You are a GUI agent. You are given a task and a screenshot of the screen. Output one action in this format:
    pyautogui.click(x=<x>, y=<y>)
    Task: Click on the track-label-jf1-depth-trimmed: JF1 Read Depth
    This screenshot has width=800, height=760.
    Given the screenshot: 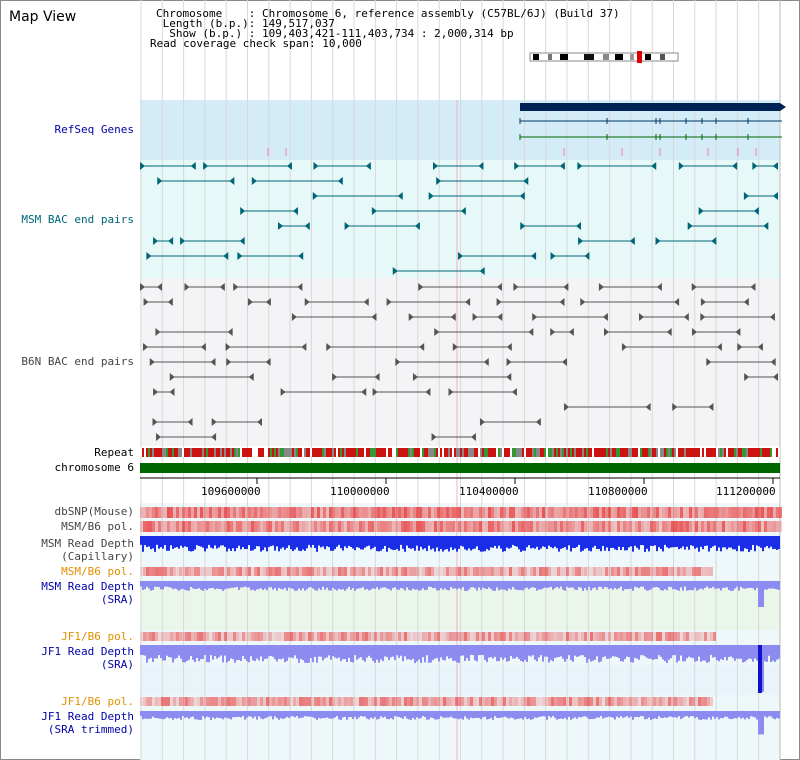 What is the action you would take?
    pyautogui.click(x=87, y=716)
    